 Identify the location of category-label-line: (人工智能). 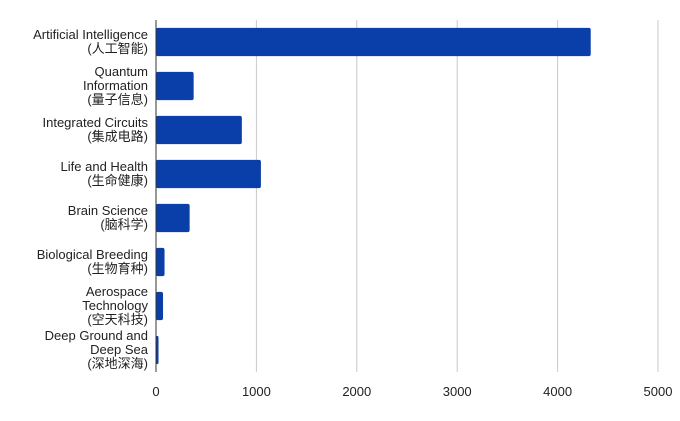
(117, 48).